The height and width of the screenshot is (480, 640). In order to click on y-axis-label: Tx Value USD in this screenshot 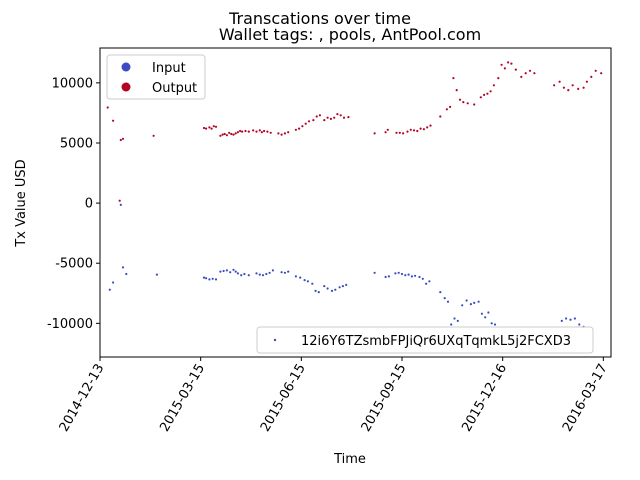, I will do `click(21, 203)`.